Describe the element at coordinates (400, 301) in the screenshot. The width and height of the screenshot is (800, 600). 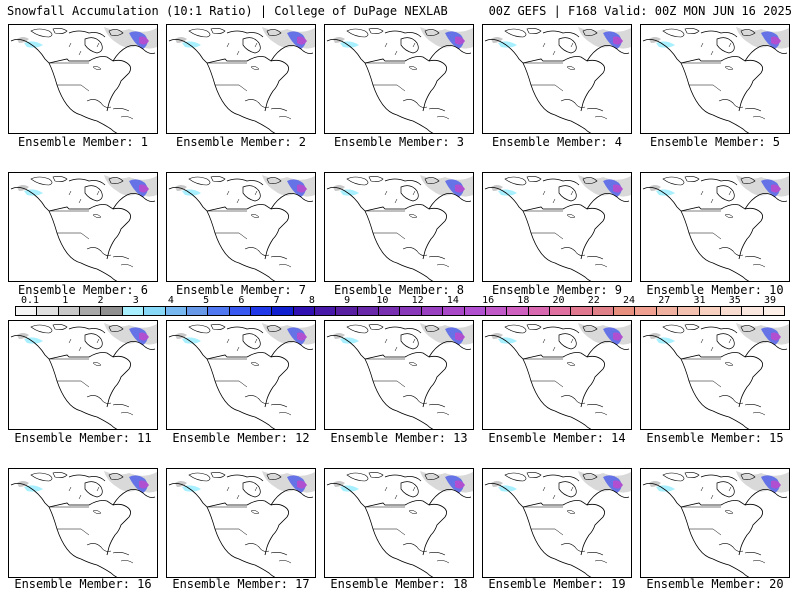
I see `colorbar-tick-labels: 0.1 1 2 3 4 5 6 7 8 9 10 12 14 16 18 20 22 24 27 31 35 39` at that location.